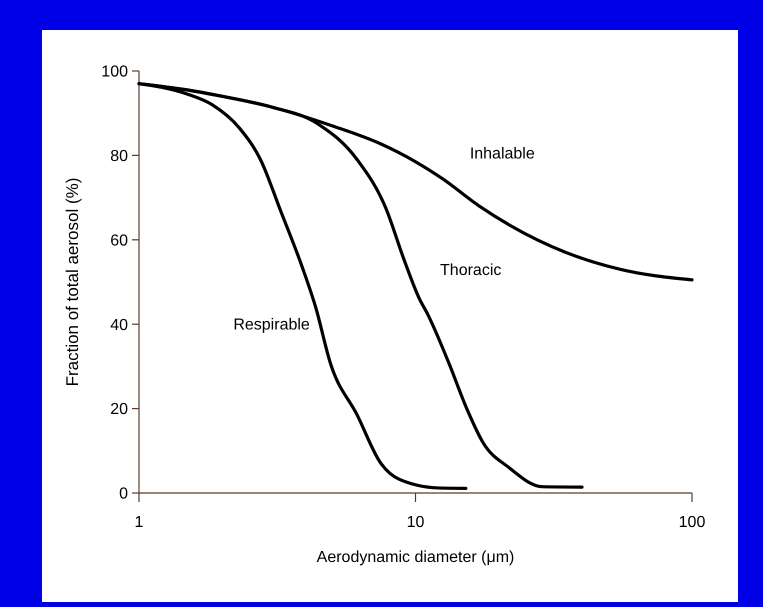 Image resolution: width=763 pixels, height=607 pixels. Describe the element at coordinates (72, 282) in the screenshot. I see `y-axis-title: Fraction of total aerosol (%)` at that location.